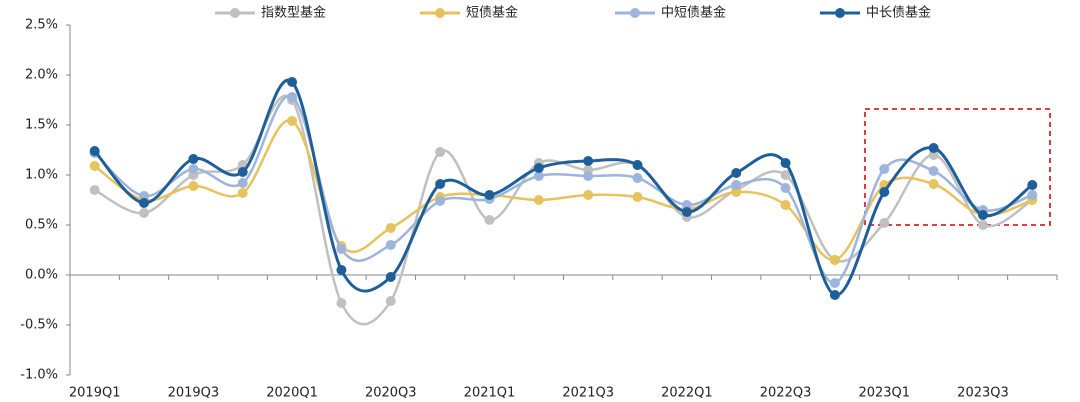 This screenshot has width=1080, height=402. Describe the element at coordinates (41, 125) in the screenshot. I see `y-tick-label: 1.5%` at that location.